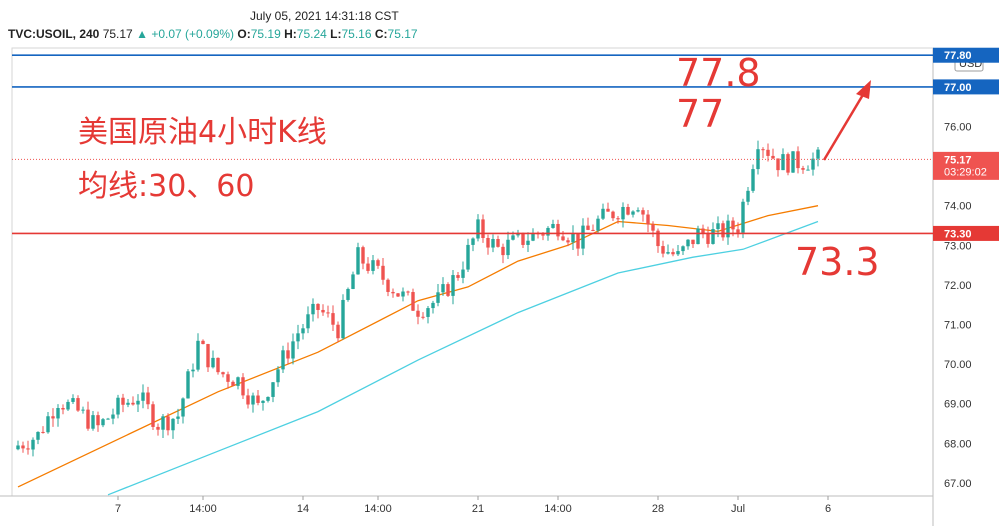  What do you see at coordinates (958, 234) in the screenshot?
I see `price-label: 73.30` at bounding box center [958, 234].